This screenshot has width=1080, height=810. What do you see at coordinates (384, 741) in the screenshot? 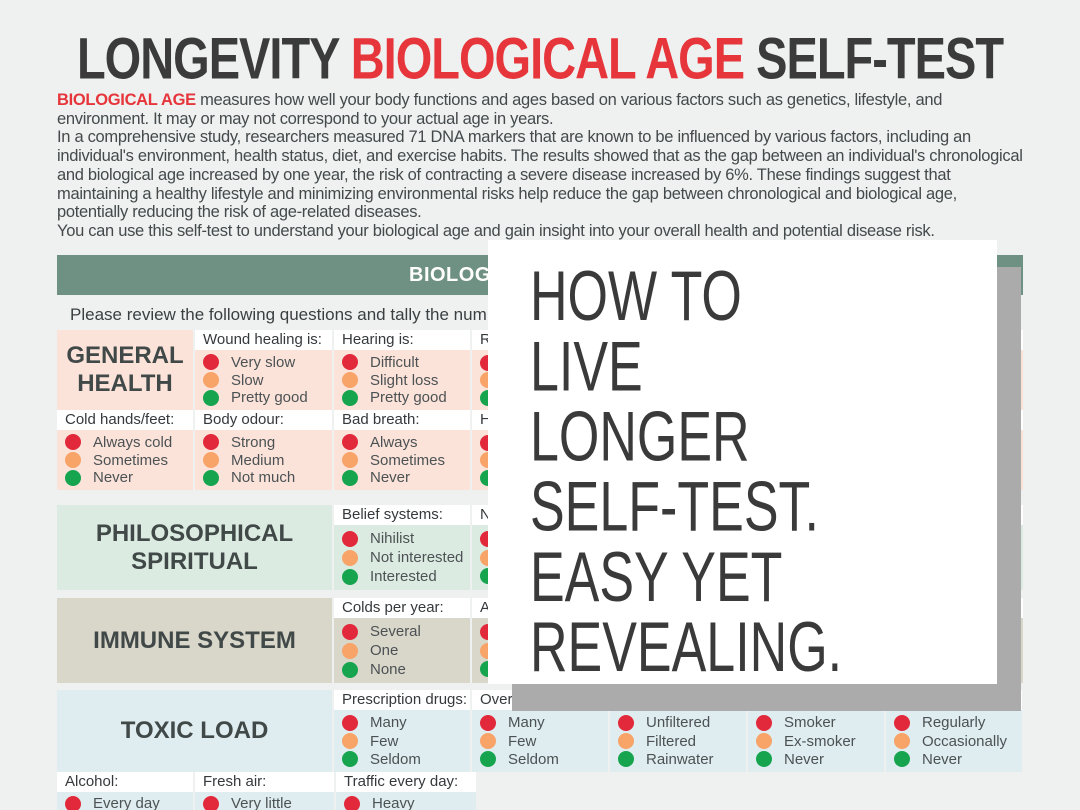
I see `option-label: Few` at bounding box center [384, 741].